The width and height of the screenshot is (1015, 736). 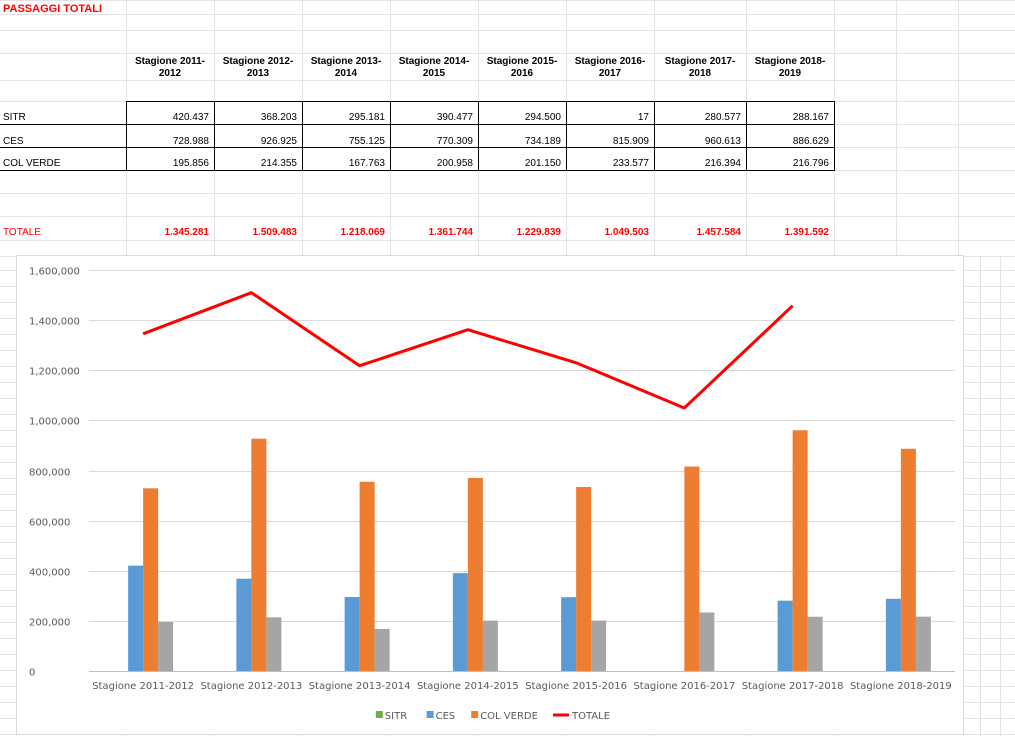 I want to click on legend-label: CES, so click(x=446, y=716).